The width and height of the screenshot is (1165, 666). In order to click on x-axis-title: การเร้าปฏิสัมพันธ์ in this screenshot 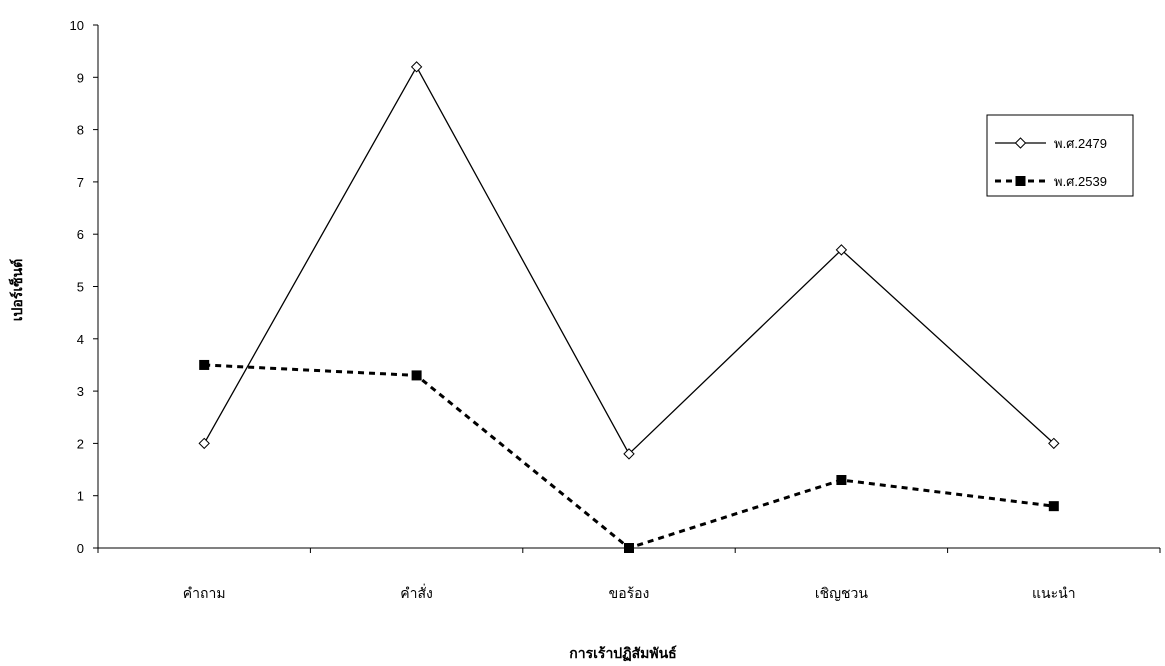, I will do `click(622, 653)`.